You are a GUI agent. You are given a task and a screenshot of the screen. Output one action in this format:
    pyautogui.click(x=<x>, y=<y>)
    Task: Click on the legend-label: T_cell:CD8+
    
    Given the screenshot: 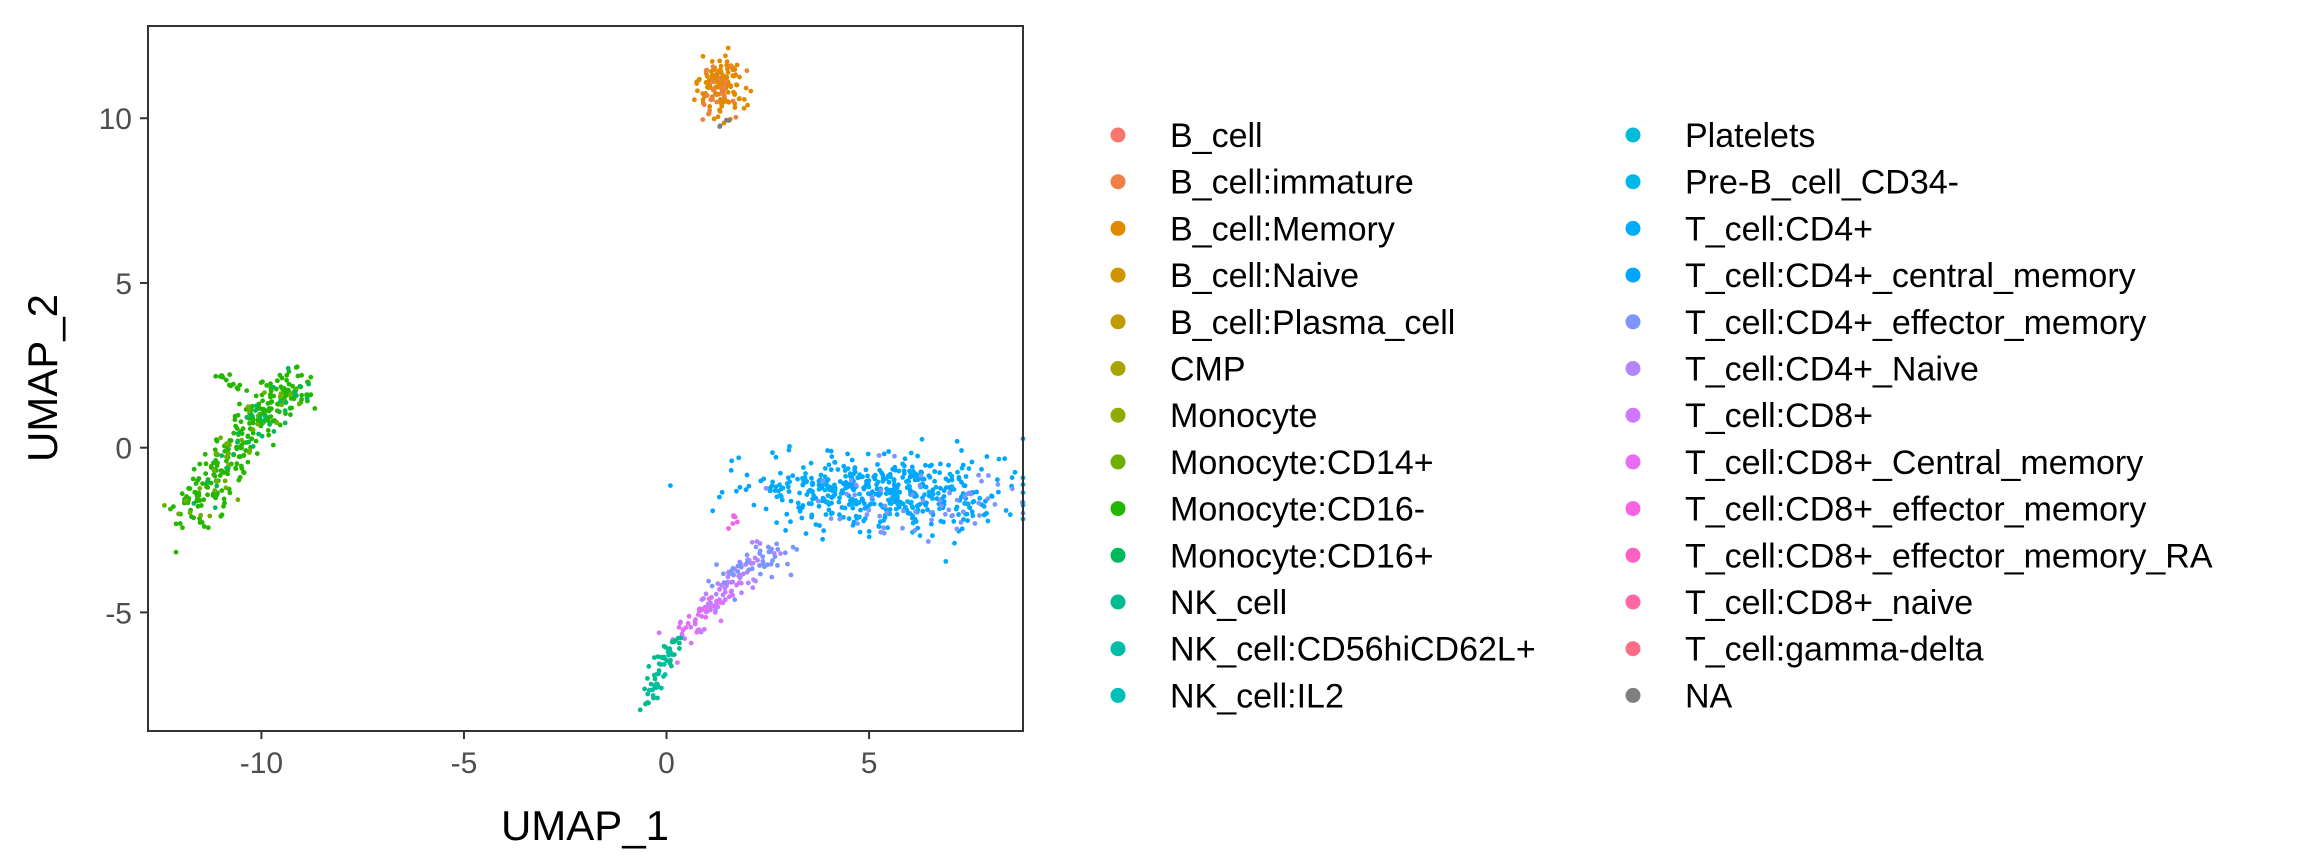 What is the action you would take?
    pyautogui.click(x=1779, y=416)
    